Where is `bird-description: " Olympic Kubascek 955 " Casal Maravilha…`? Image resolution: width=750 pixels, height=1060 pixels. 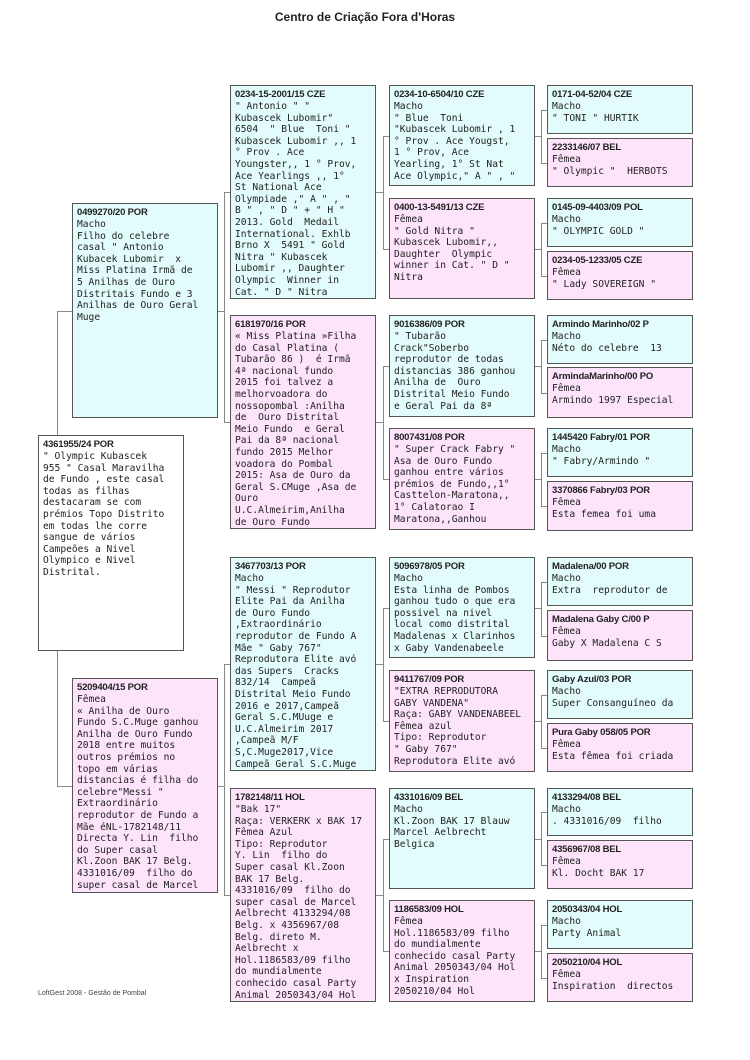
bird-description: " Olympic Kubascek 955 " Casal Maravilha… is located at coordinates (104, 514).